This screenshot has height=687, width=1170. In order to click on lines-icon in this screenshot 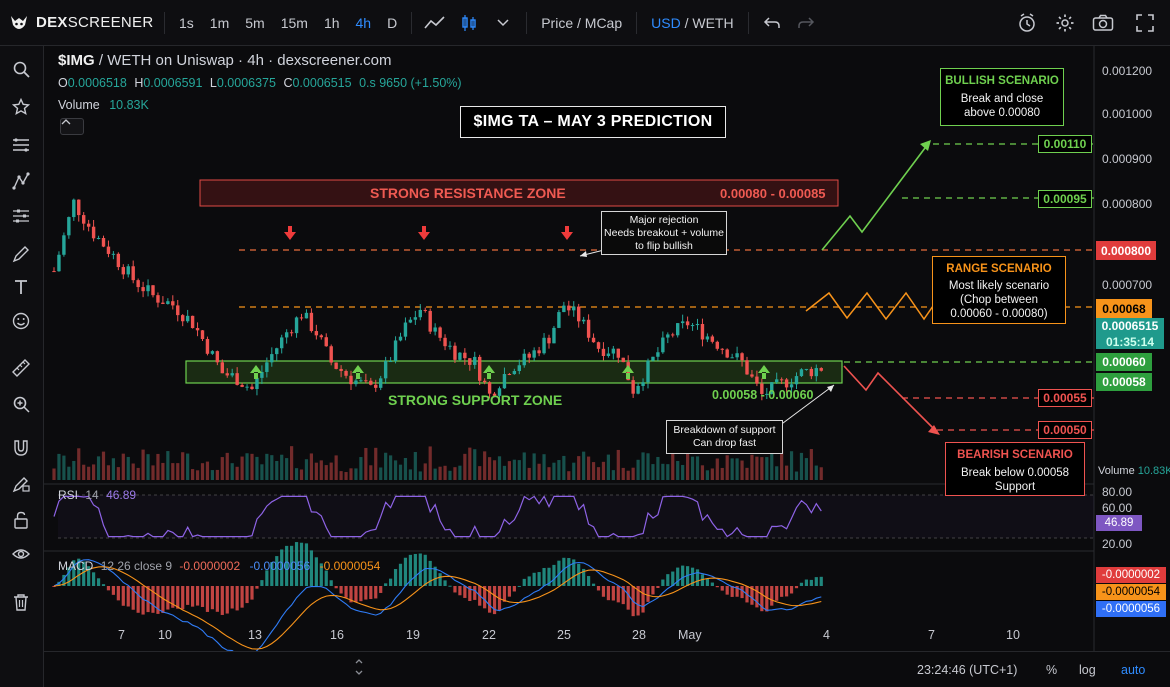, I will do `click(21, 145)`.